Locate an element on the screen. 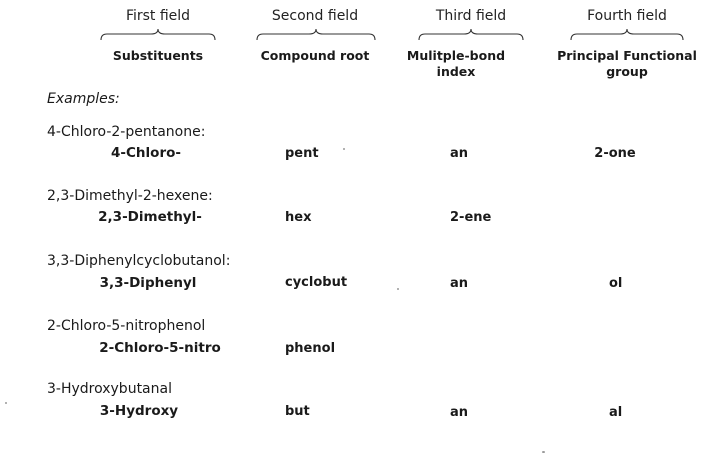  compound-name: 3,3-Diphenylcyclobutanol: is located at coordinates (139, 261).